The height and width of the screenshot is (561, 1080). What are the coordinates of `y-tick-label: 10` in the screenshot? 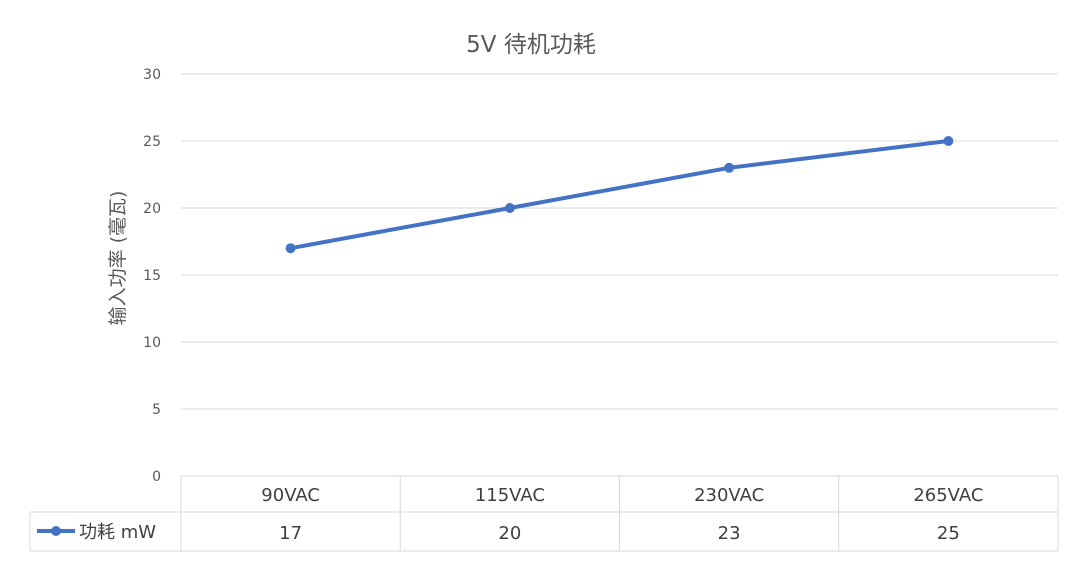 It's located at (152, 343).